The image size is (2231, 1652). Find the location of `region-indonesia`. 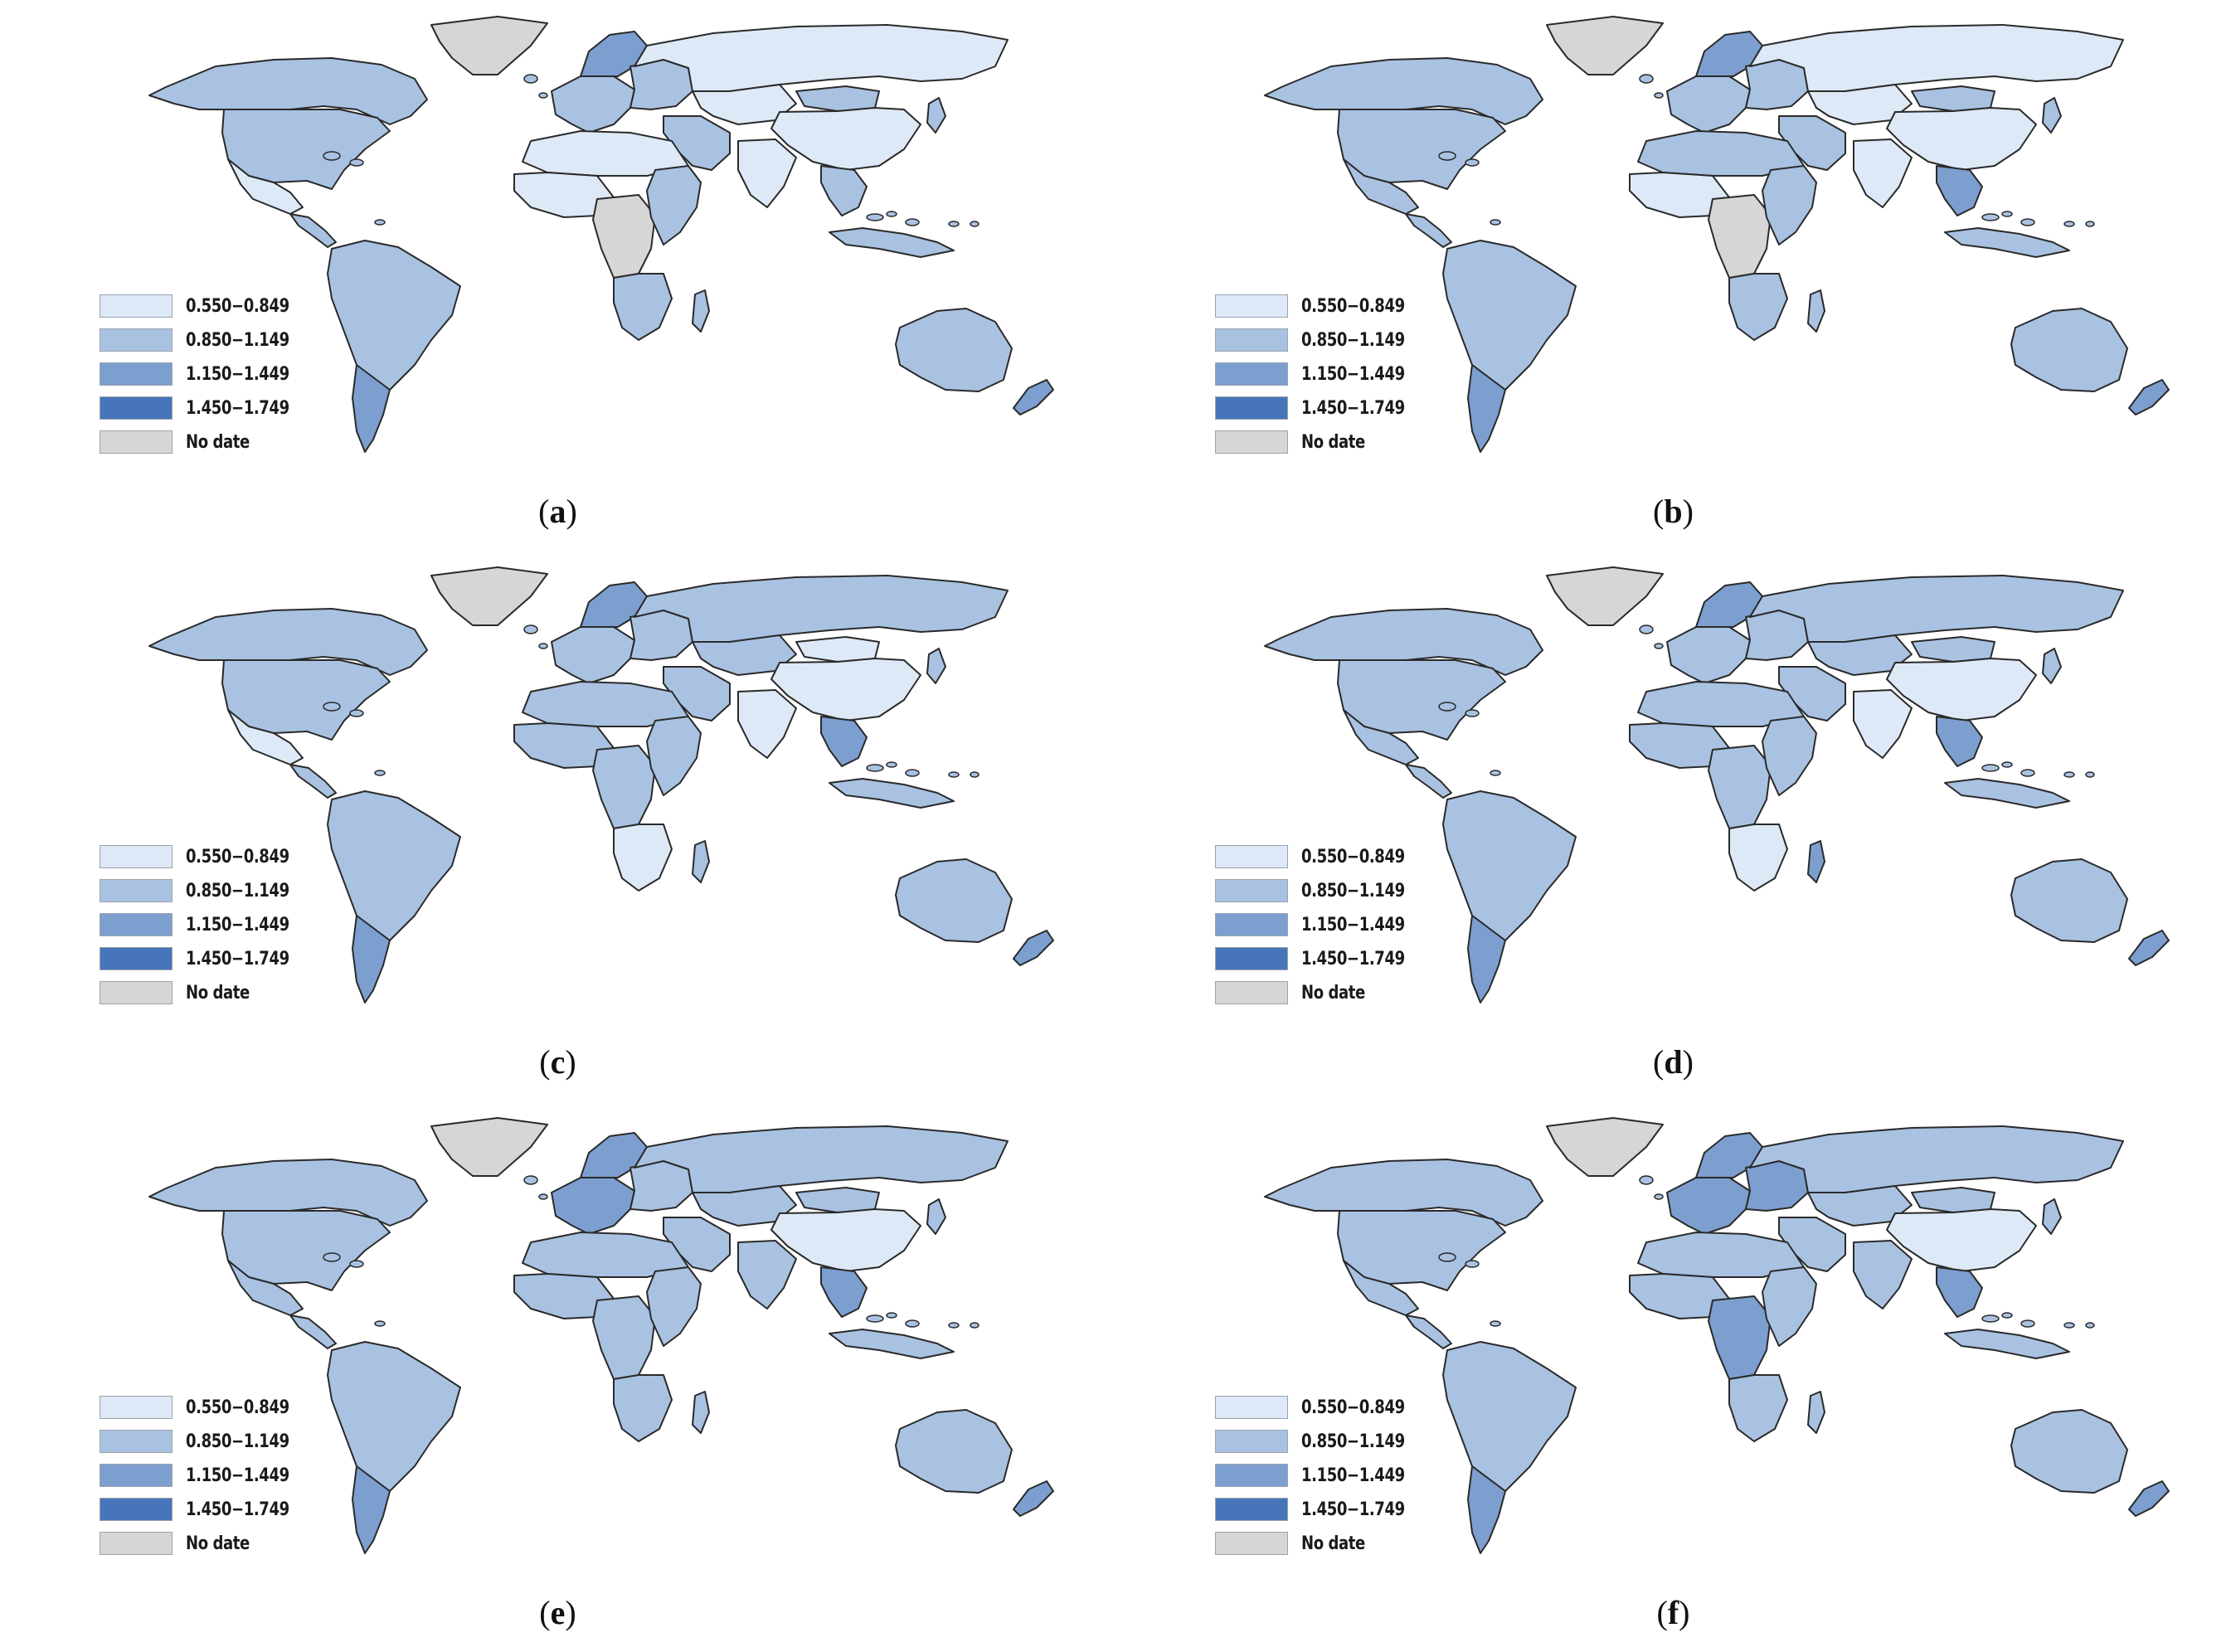

region-indonesia is located at coordinates (2007, 1344).